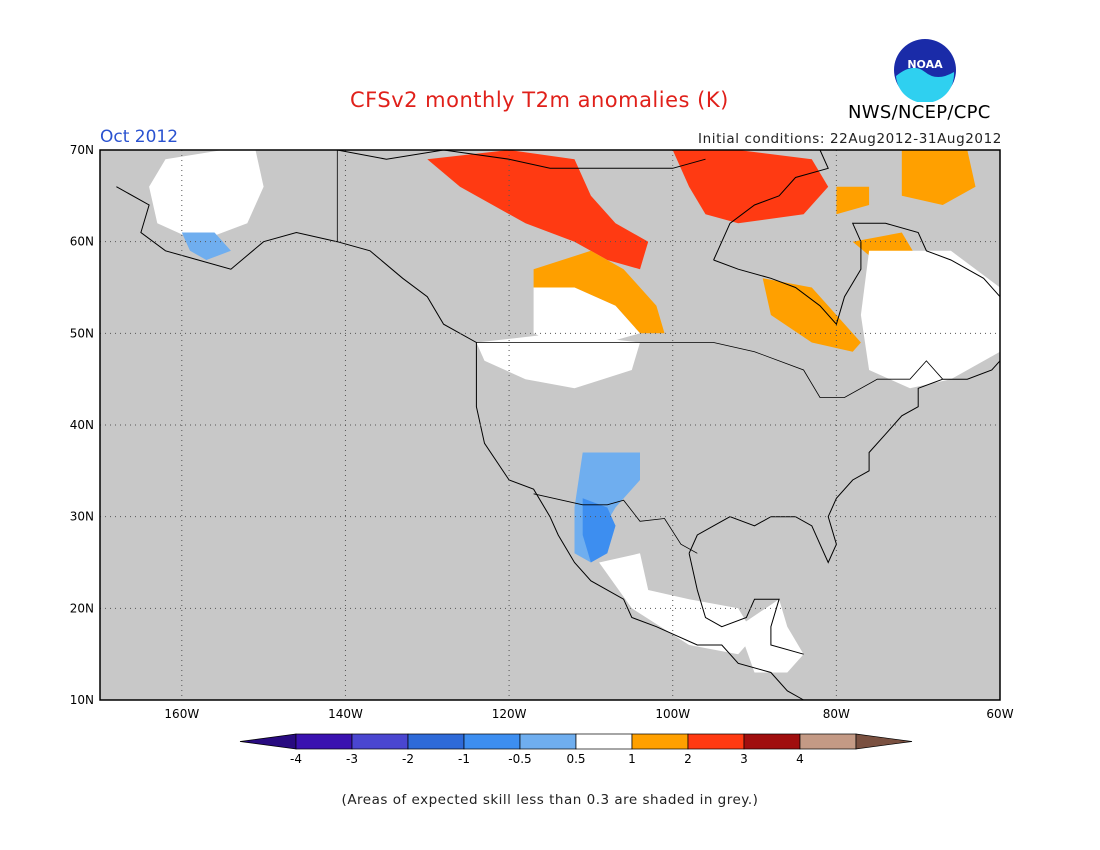 The image size is (1100, 850). What do you see at coordinates (836, 714) in the screenshot?
I see `lon-tick-label: 80W` at bounding box center [836, 714].